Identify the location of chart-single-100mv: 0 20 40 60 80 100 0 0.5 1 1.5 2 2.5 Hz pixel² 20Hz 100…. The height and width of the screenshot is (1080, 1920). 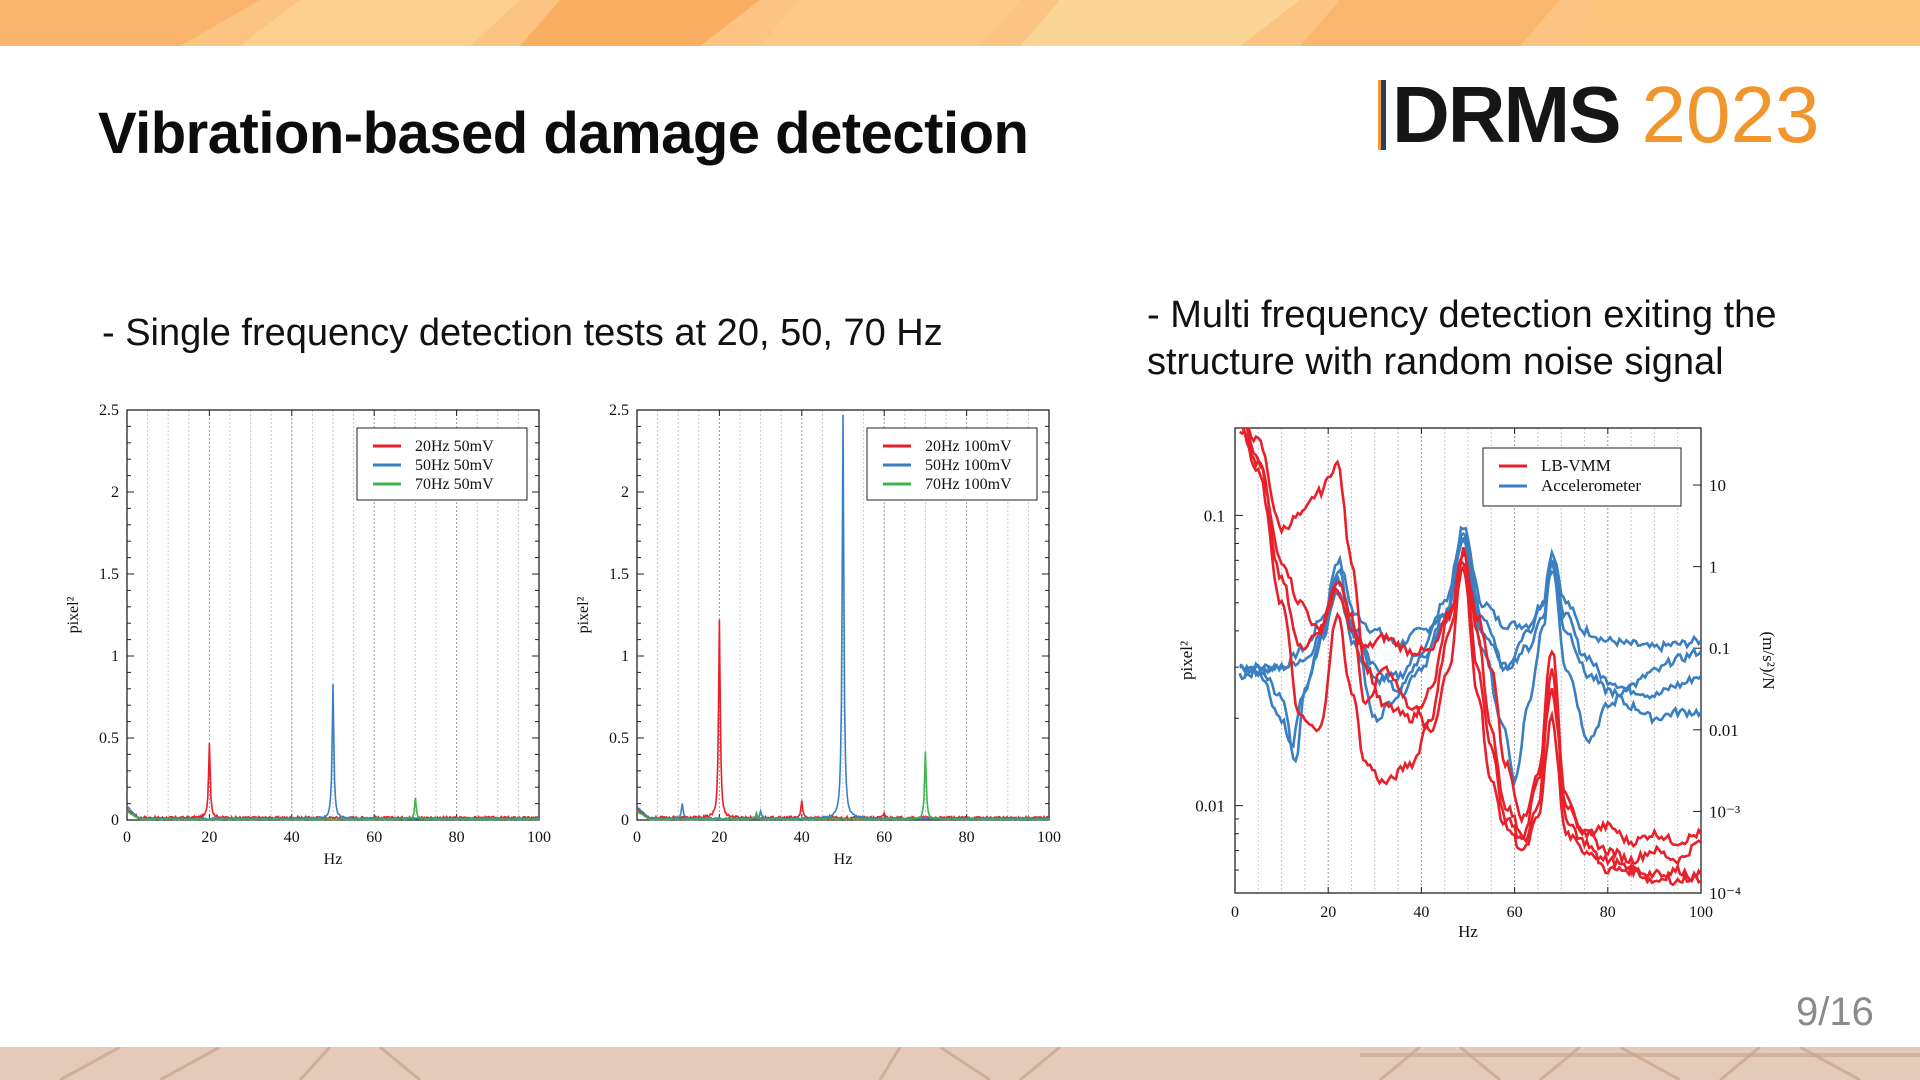
(818, 635).